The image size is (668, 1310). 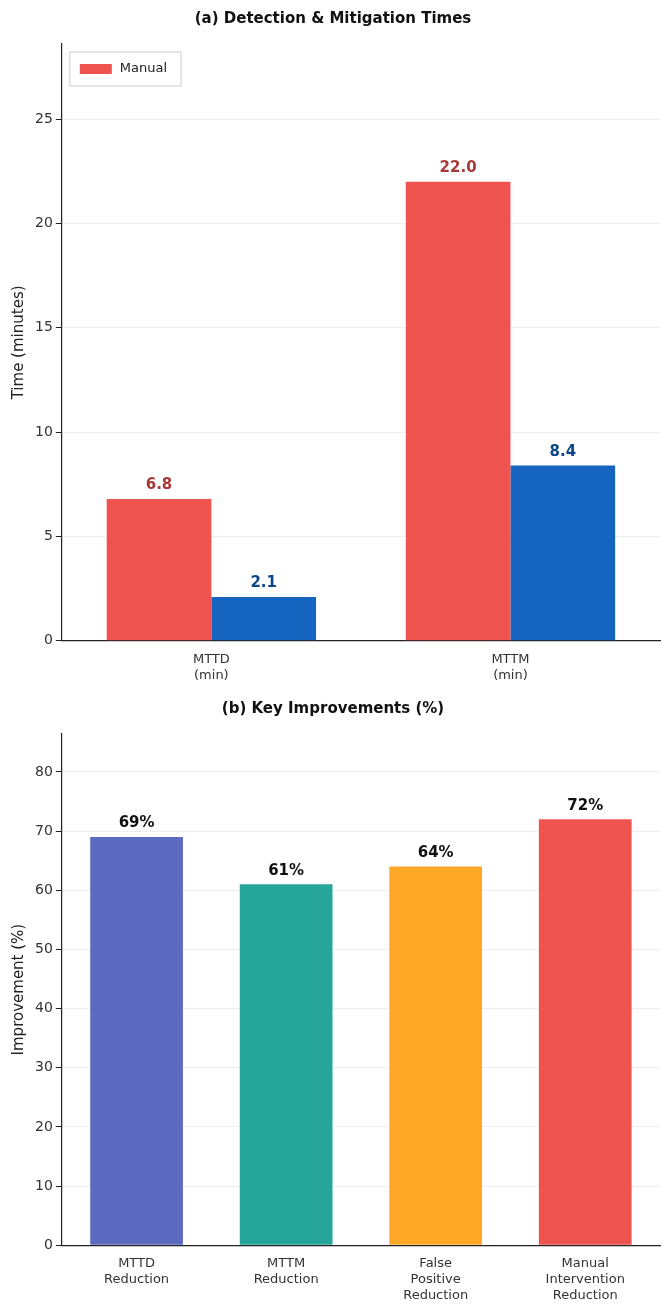 What do you see at coordinates (48, 535) in the screenshot?
I see `y-tick-label: 5` at bounding box center [48, 535].